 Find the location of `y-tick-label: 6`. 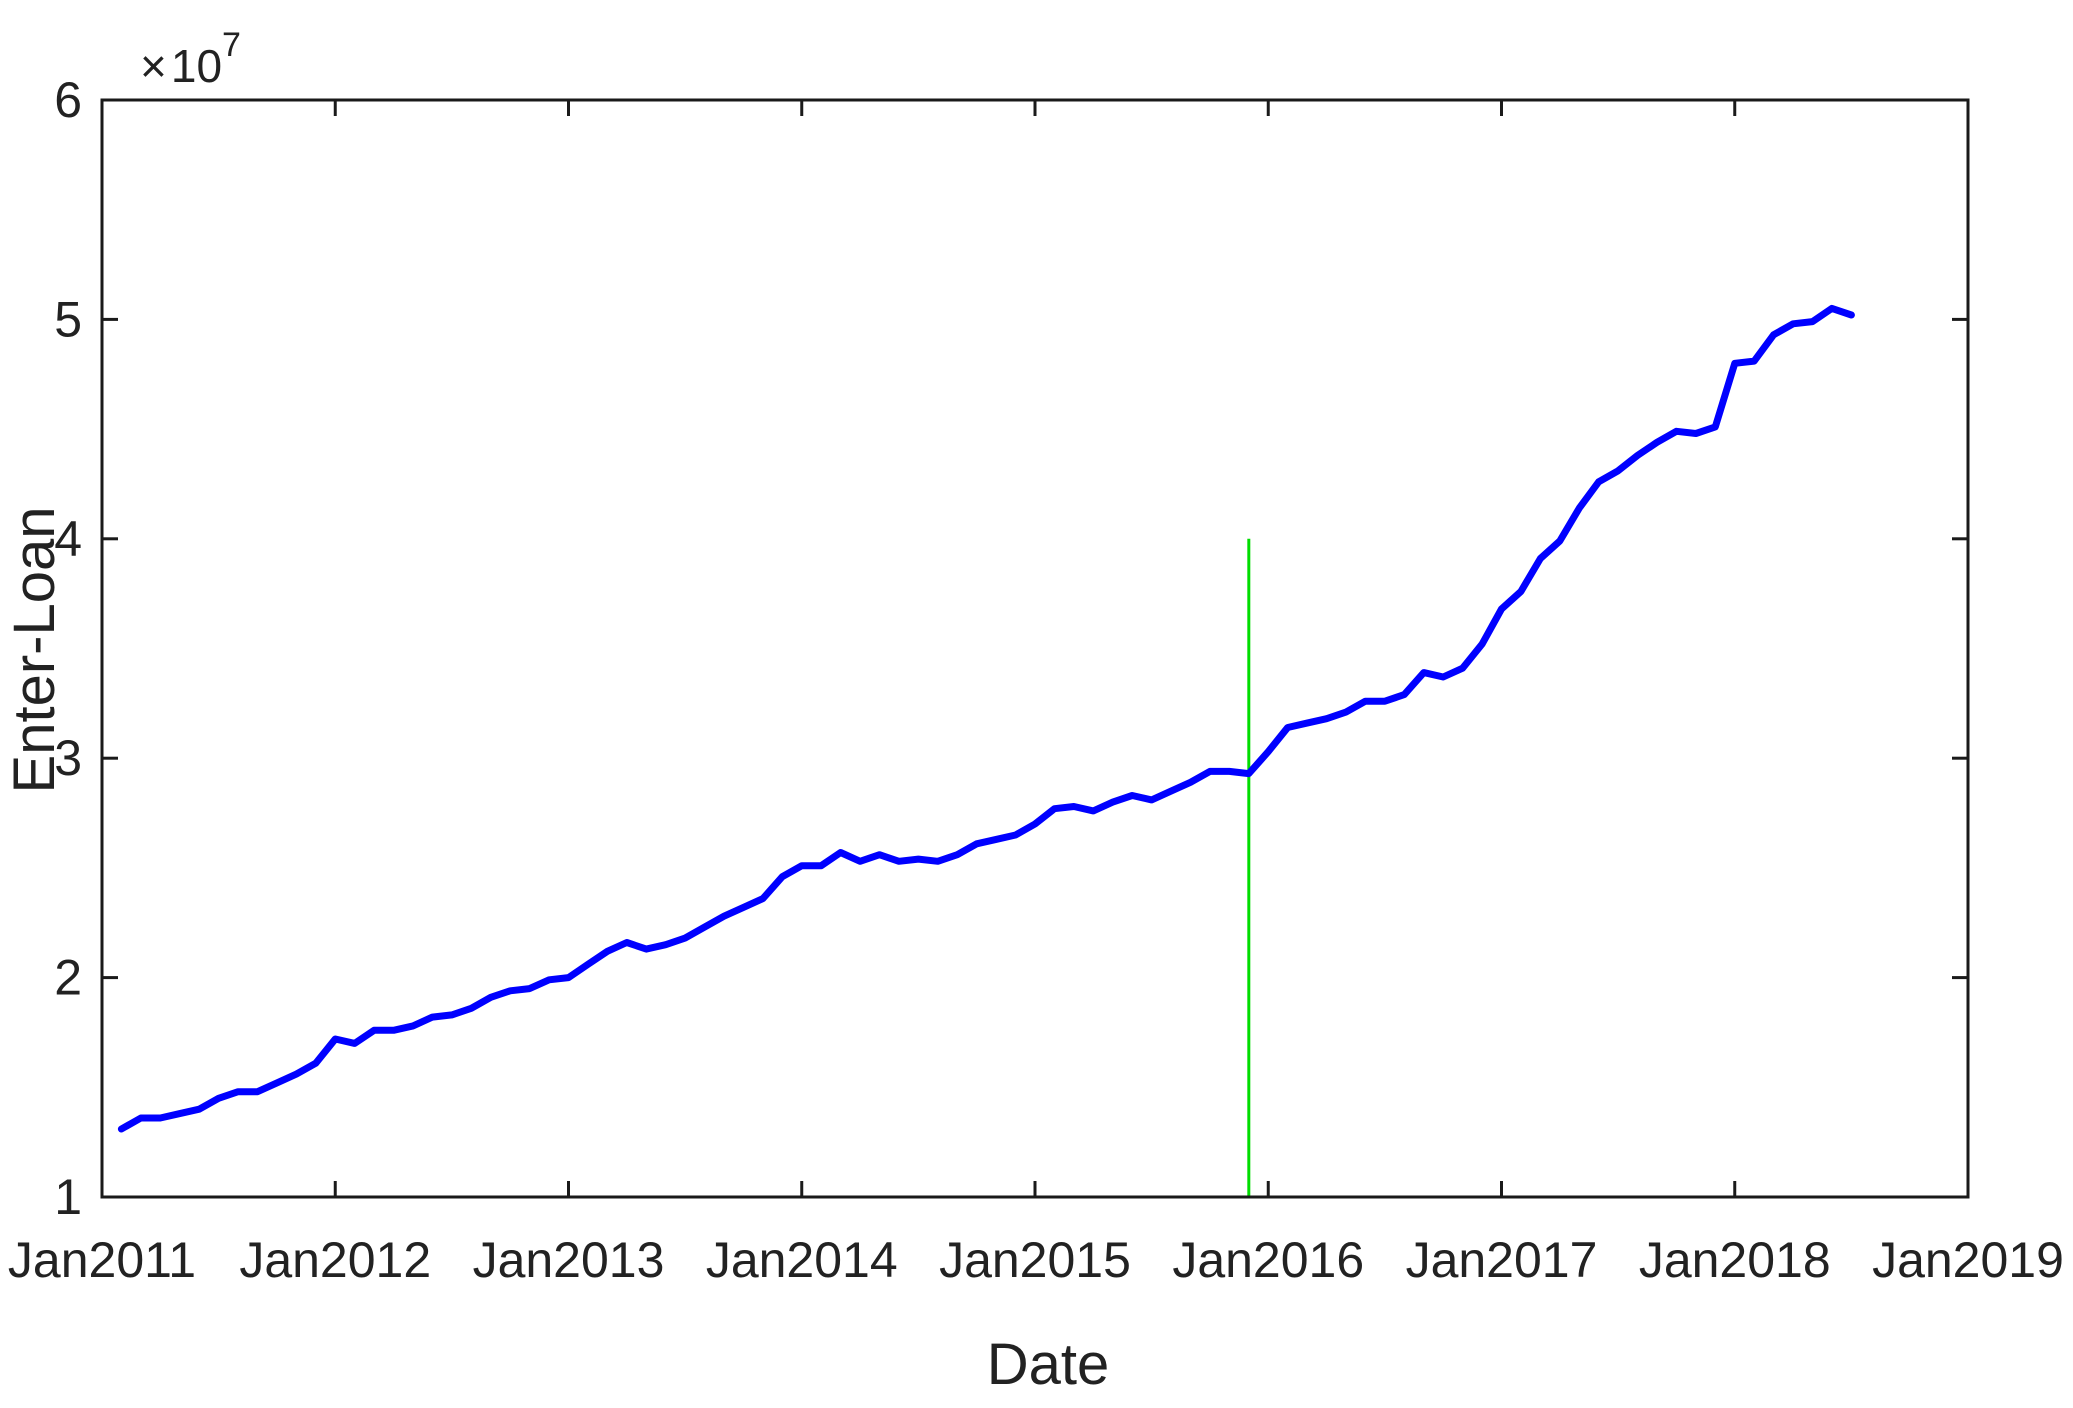

y-tick-label: 6 is located at coordinates (68, 100).